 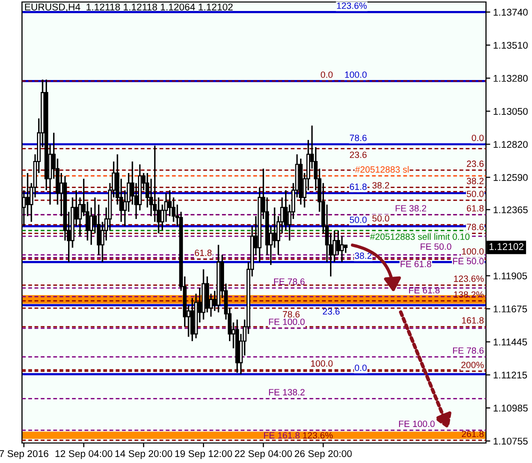 I want to click on annotation: FE 161.8, so click(x=282, y=435).